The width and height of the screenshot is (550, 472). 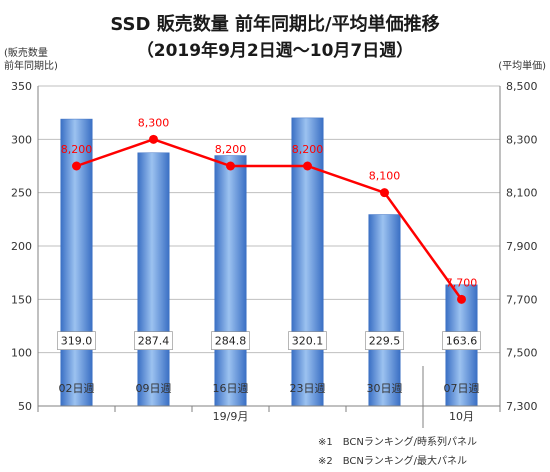 What do you see at coordinates (77, 388) in the screenshot?
I see `category-label: 02日週` at bounding box center [77, 388].